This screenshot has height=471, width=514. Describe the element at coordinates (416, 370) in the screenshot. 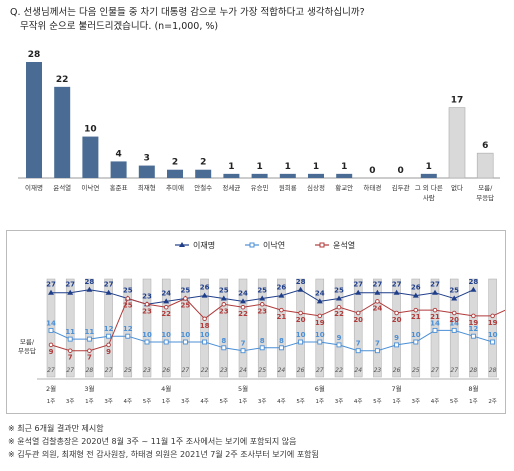

I see `noresponse-value-19: 25` at that location.